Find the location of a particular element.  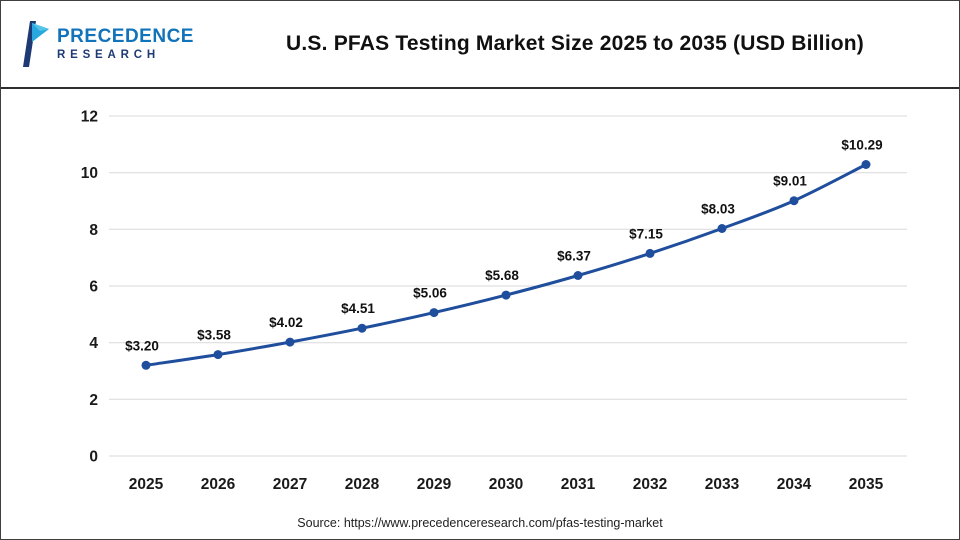

x-axis-label: 2033 is located at coordinates (722, 484).